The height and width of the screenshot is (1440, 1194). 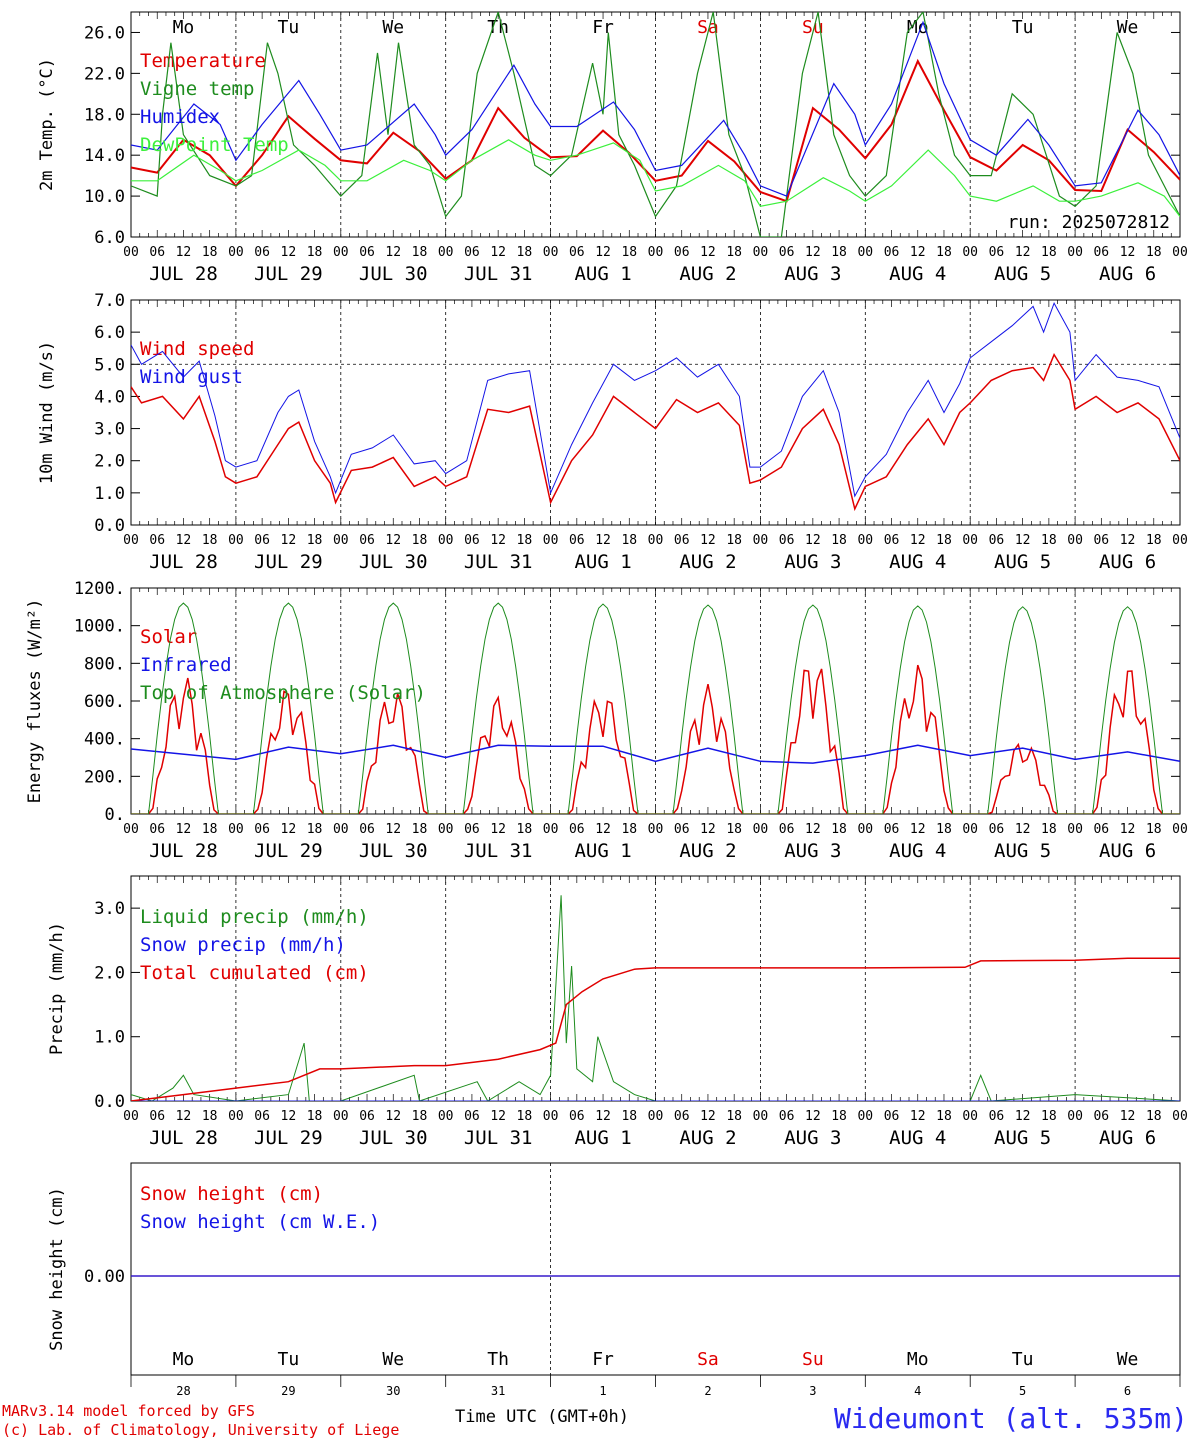 What do you see at coordinates (542, 1417) in the screenshot?
I see `time-axis-title: Time UTC (GMT+0h)` at bounding box center [542, 1417].